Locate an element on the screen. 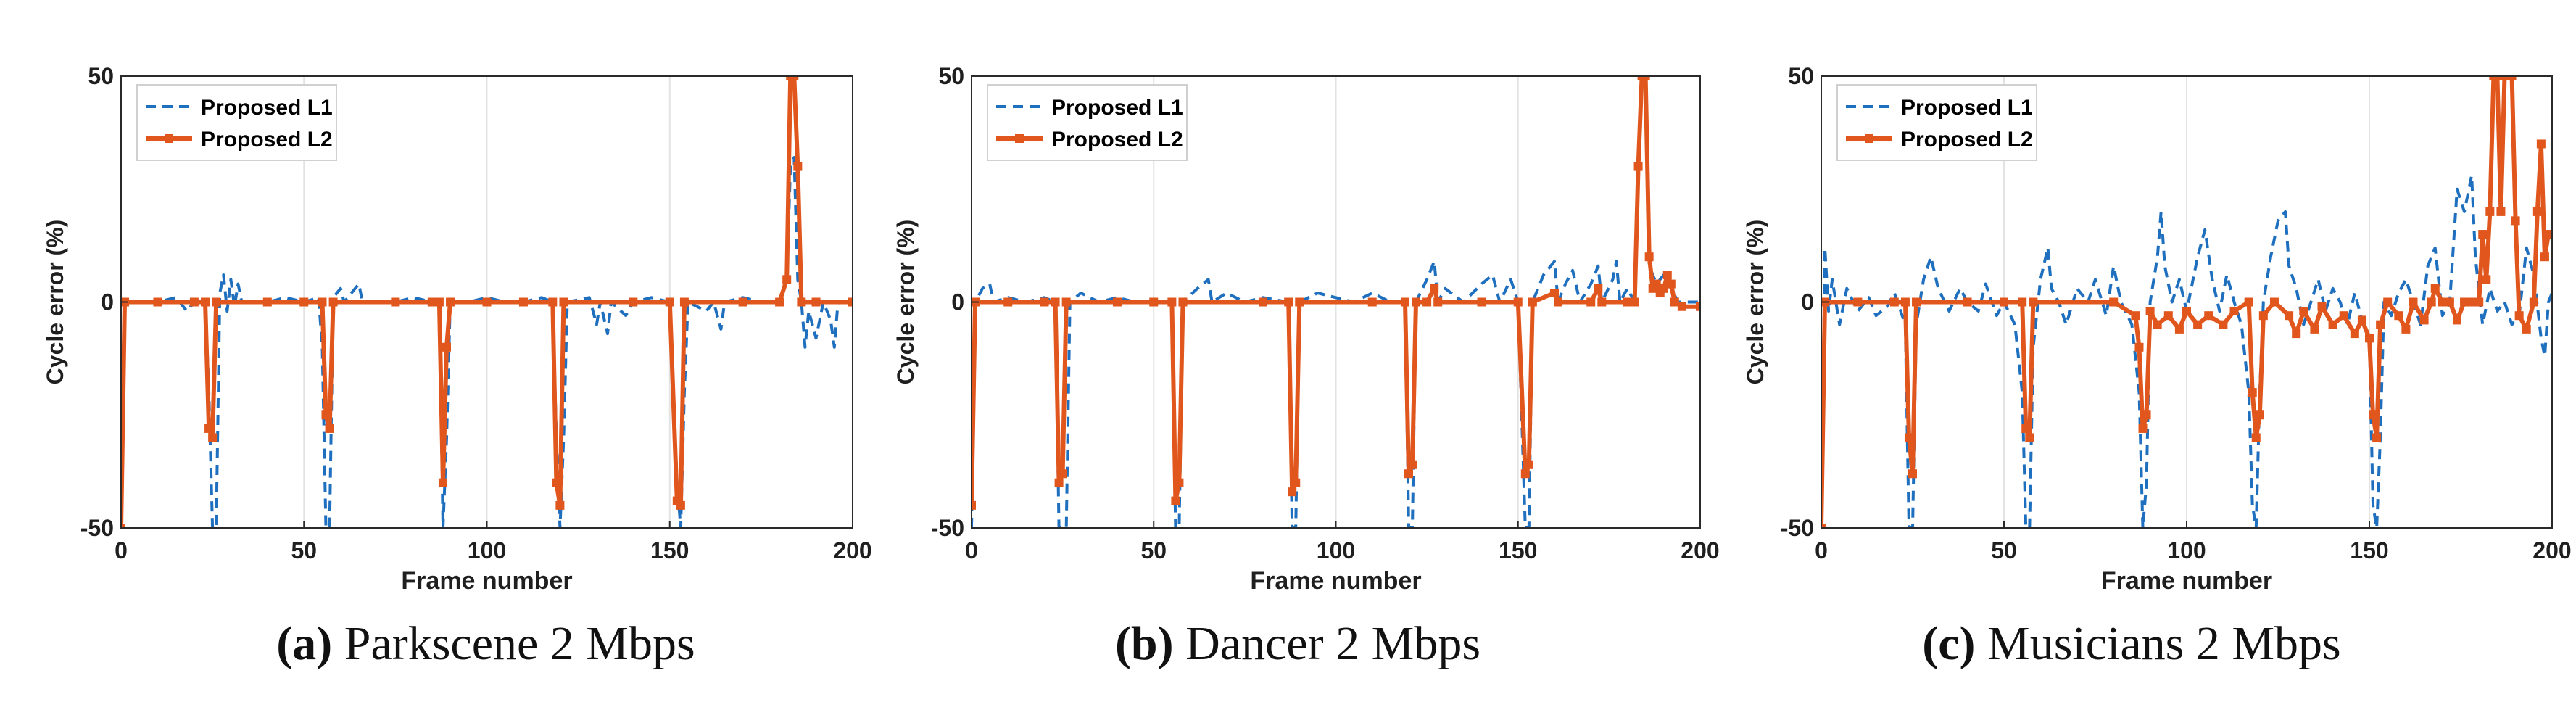 The height and width of the screenshot is (702, 2576). caption-c-tag: (c) is located at coordinates (1949, 643).